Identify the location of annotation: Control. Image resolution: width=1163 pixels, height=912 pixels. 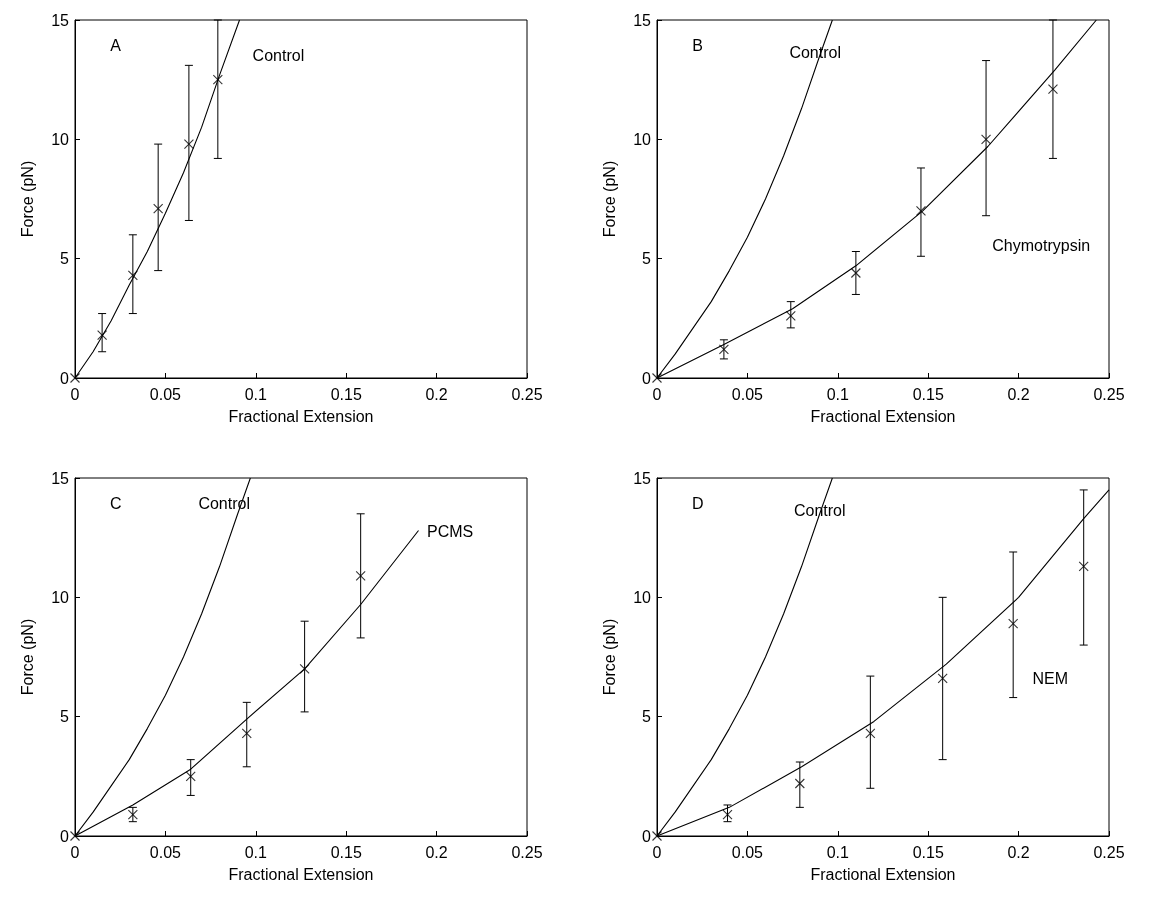
(278, 56).